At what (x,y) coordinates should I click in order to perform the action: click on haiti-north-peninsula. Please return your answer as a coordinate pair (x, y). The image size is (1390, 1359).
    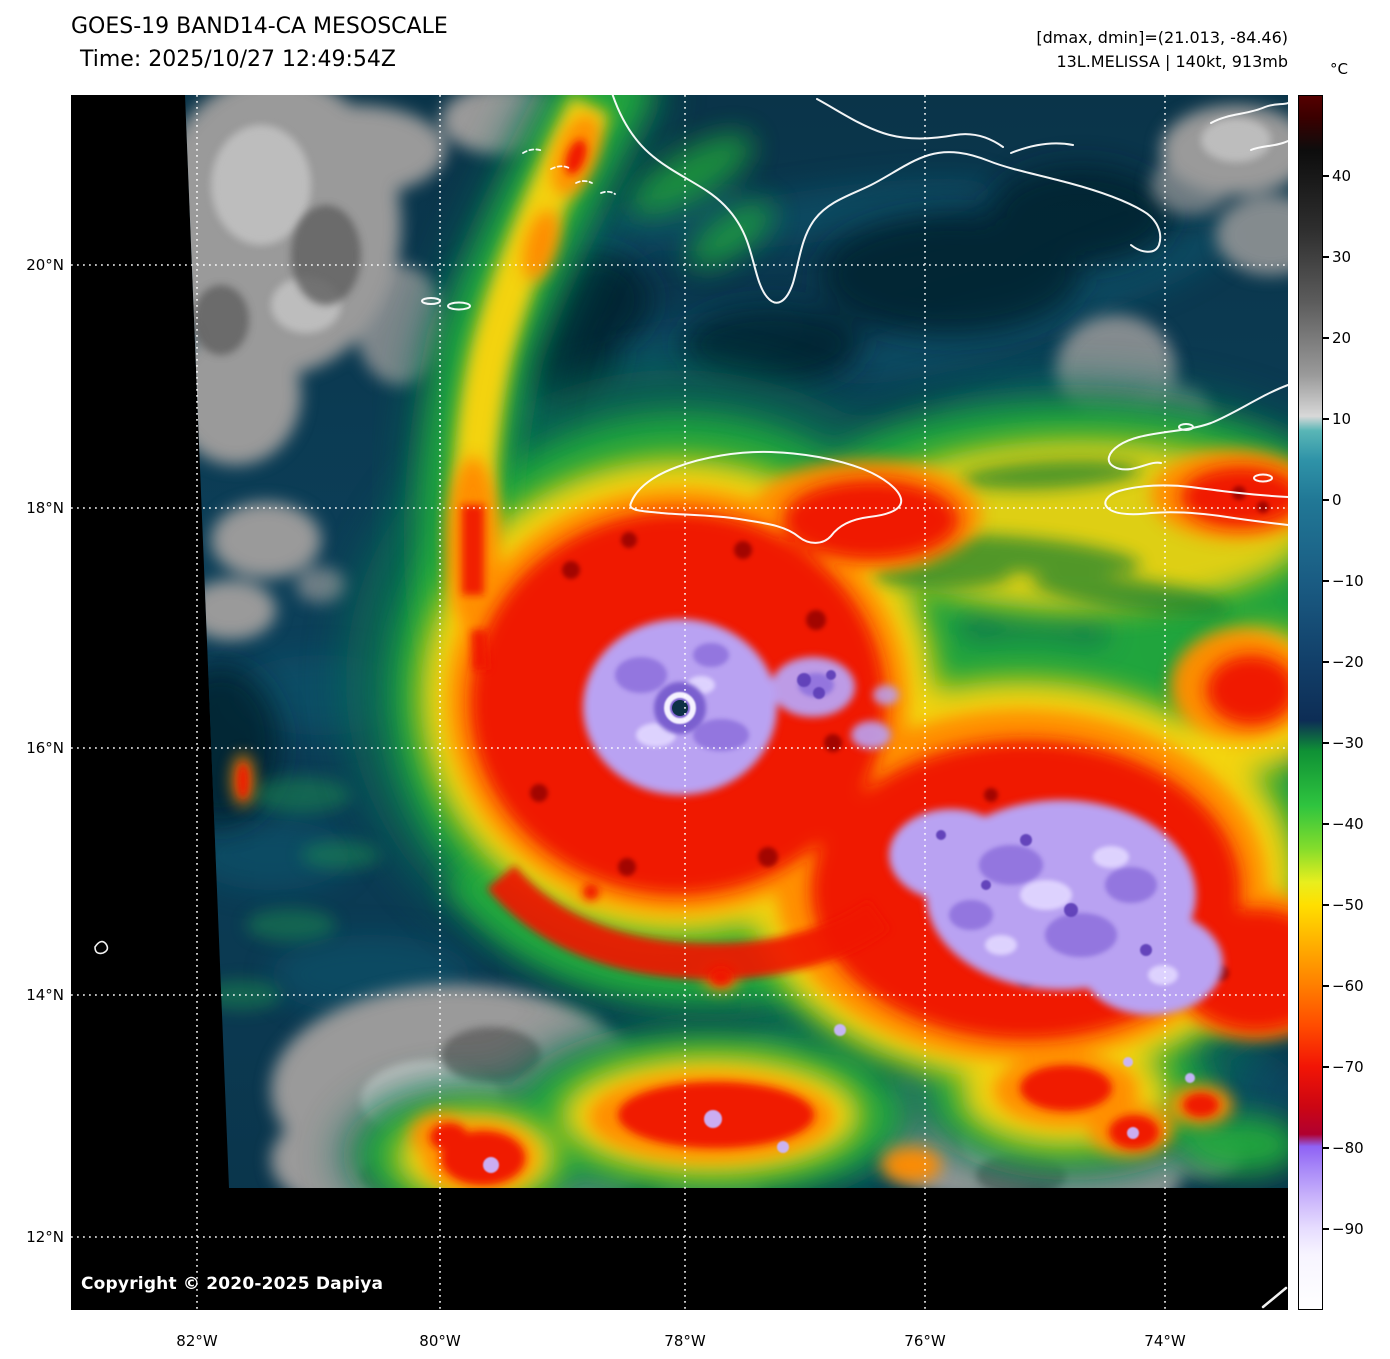
    Looking at the image, I should click on (1197, 427).